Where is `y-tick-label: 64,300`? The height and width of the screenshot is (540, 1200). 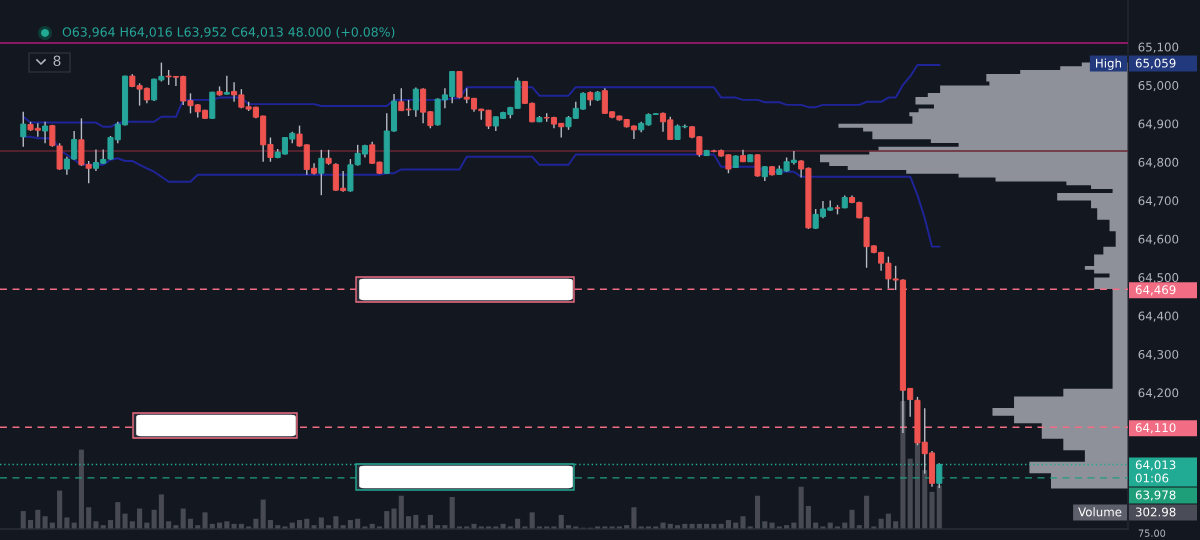
y-tick-label: 64,300 is located at coordinates (1158, 355).